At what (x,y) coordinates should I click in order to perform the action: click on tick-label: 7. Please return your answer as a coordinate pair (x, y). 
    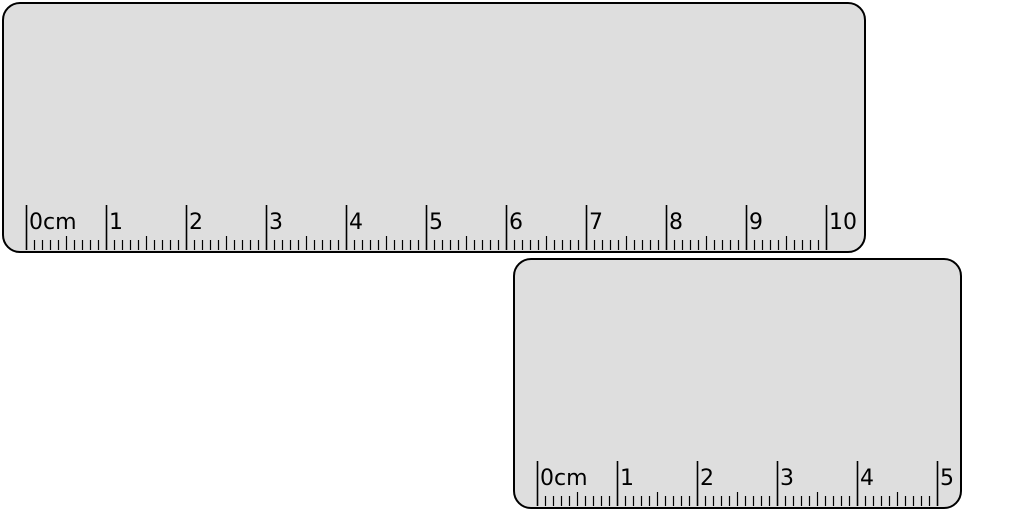
    Looking at the image, I should click on (596, 222).